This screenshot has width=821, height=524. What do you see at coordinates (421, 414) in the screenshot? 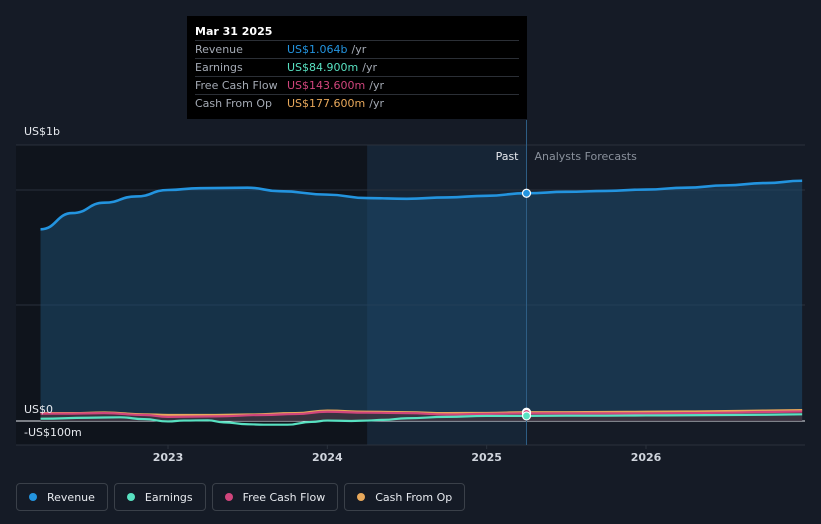
I see `line-free-cash-flow` at bounding box center [421, 414].